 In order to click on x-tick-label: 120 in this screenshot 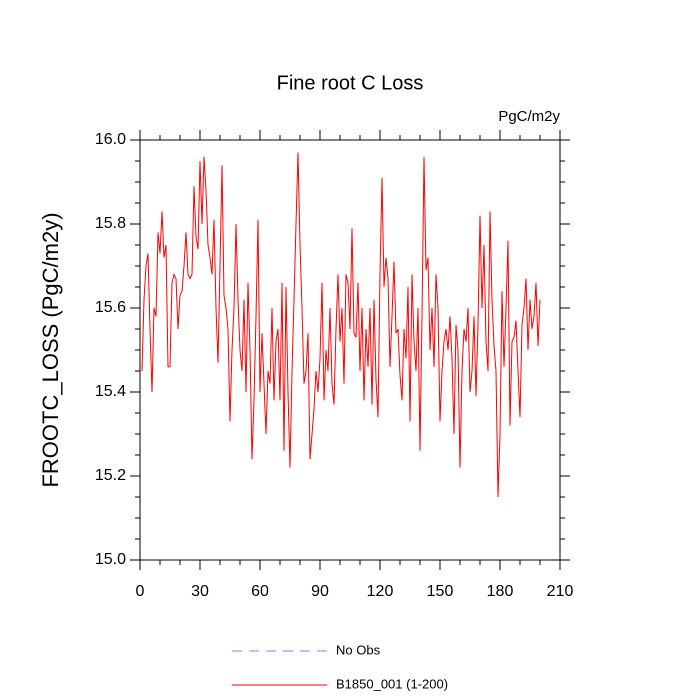, I will do `click(380, 591)`.